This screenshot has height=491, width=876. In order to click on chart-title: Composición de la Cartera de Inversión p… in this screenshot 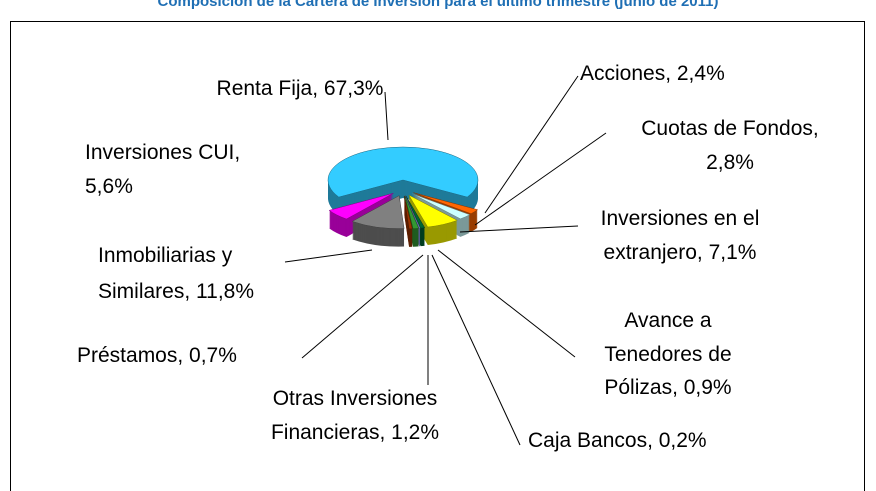, I will do `click(438, 5)`.